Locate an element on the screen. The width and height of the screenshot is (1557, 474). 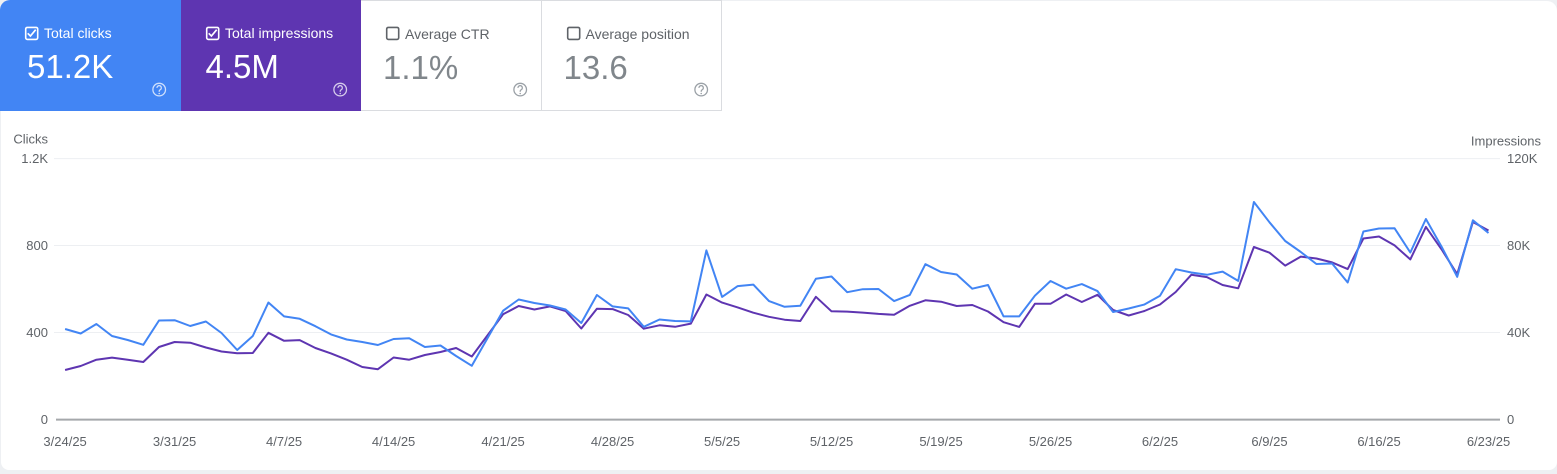
svg-text: 3/24/25 is located at coordinates (64, 441).